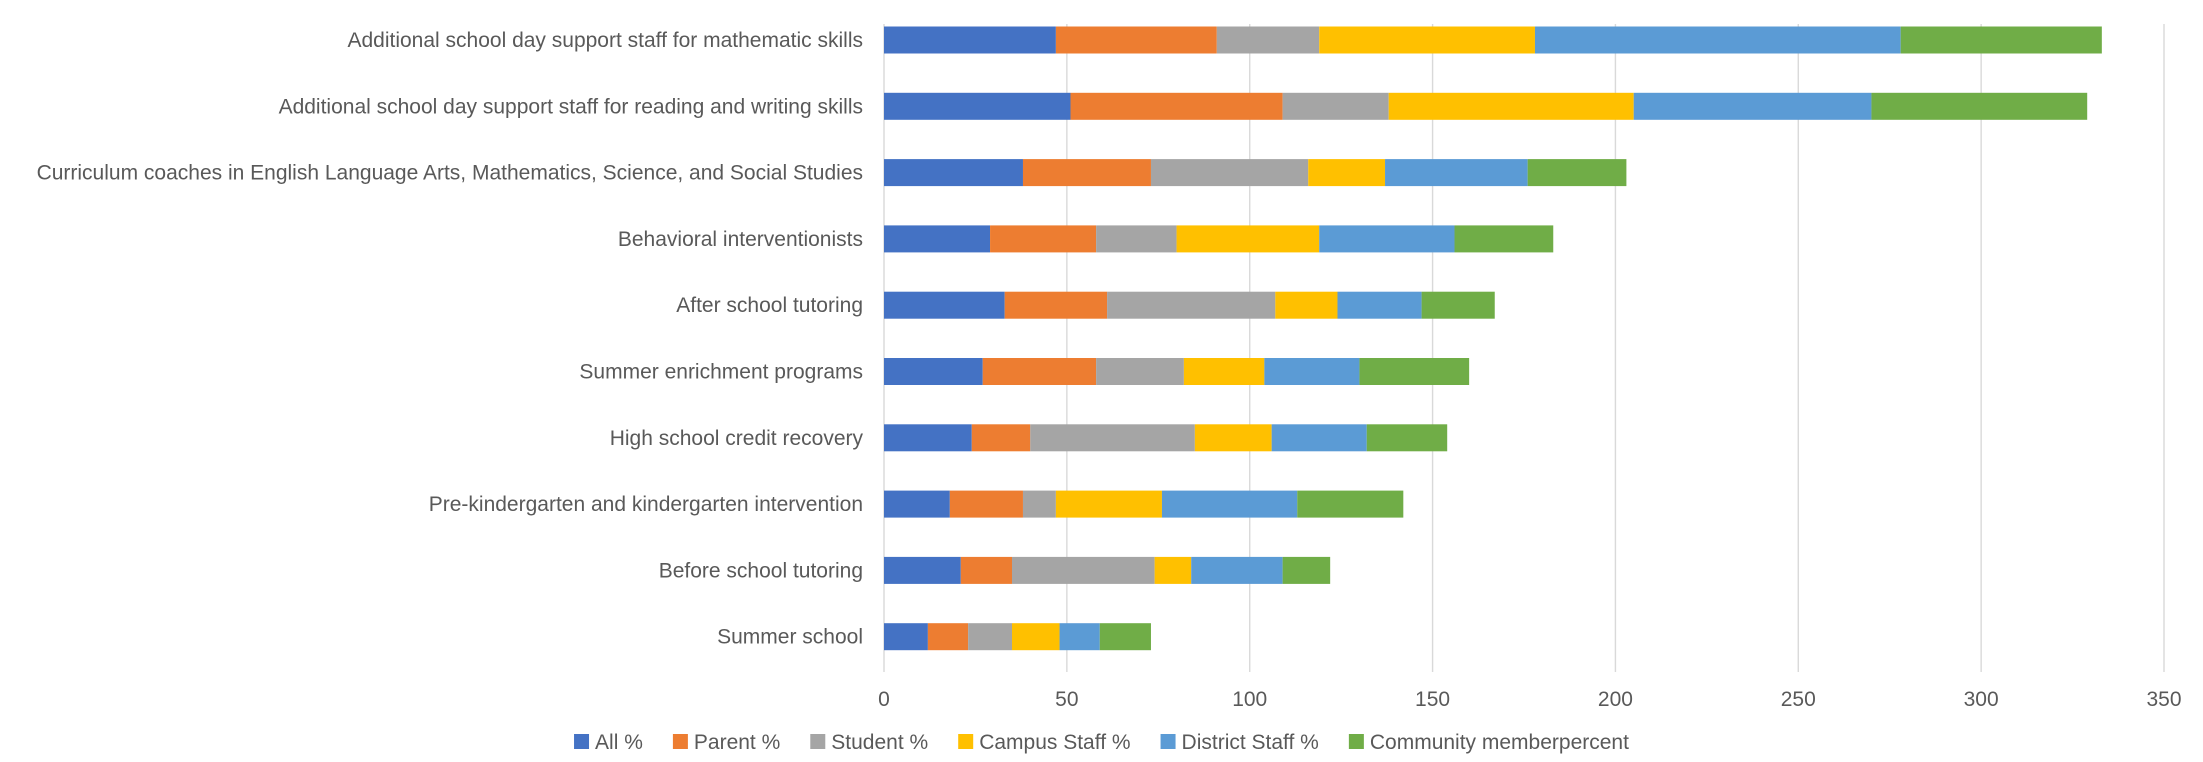  Describe the element at coordinates (721, 372) in the screenshot. I see `category-label: Summer enrichment programs` at that location.